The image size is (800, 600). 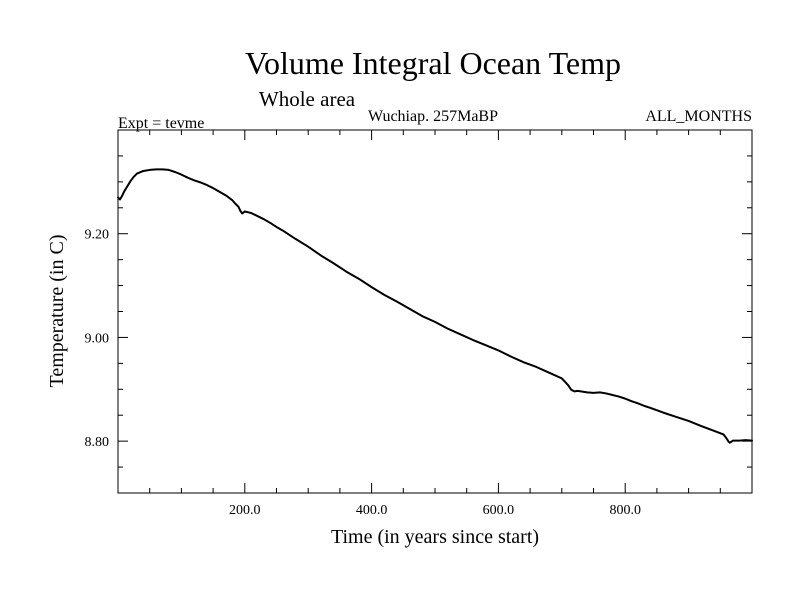 I want to click on period-label: Wuchiap. 257MaBP, so click(x=433, y=116).